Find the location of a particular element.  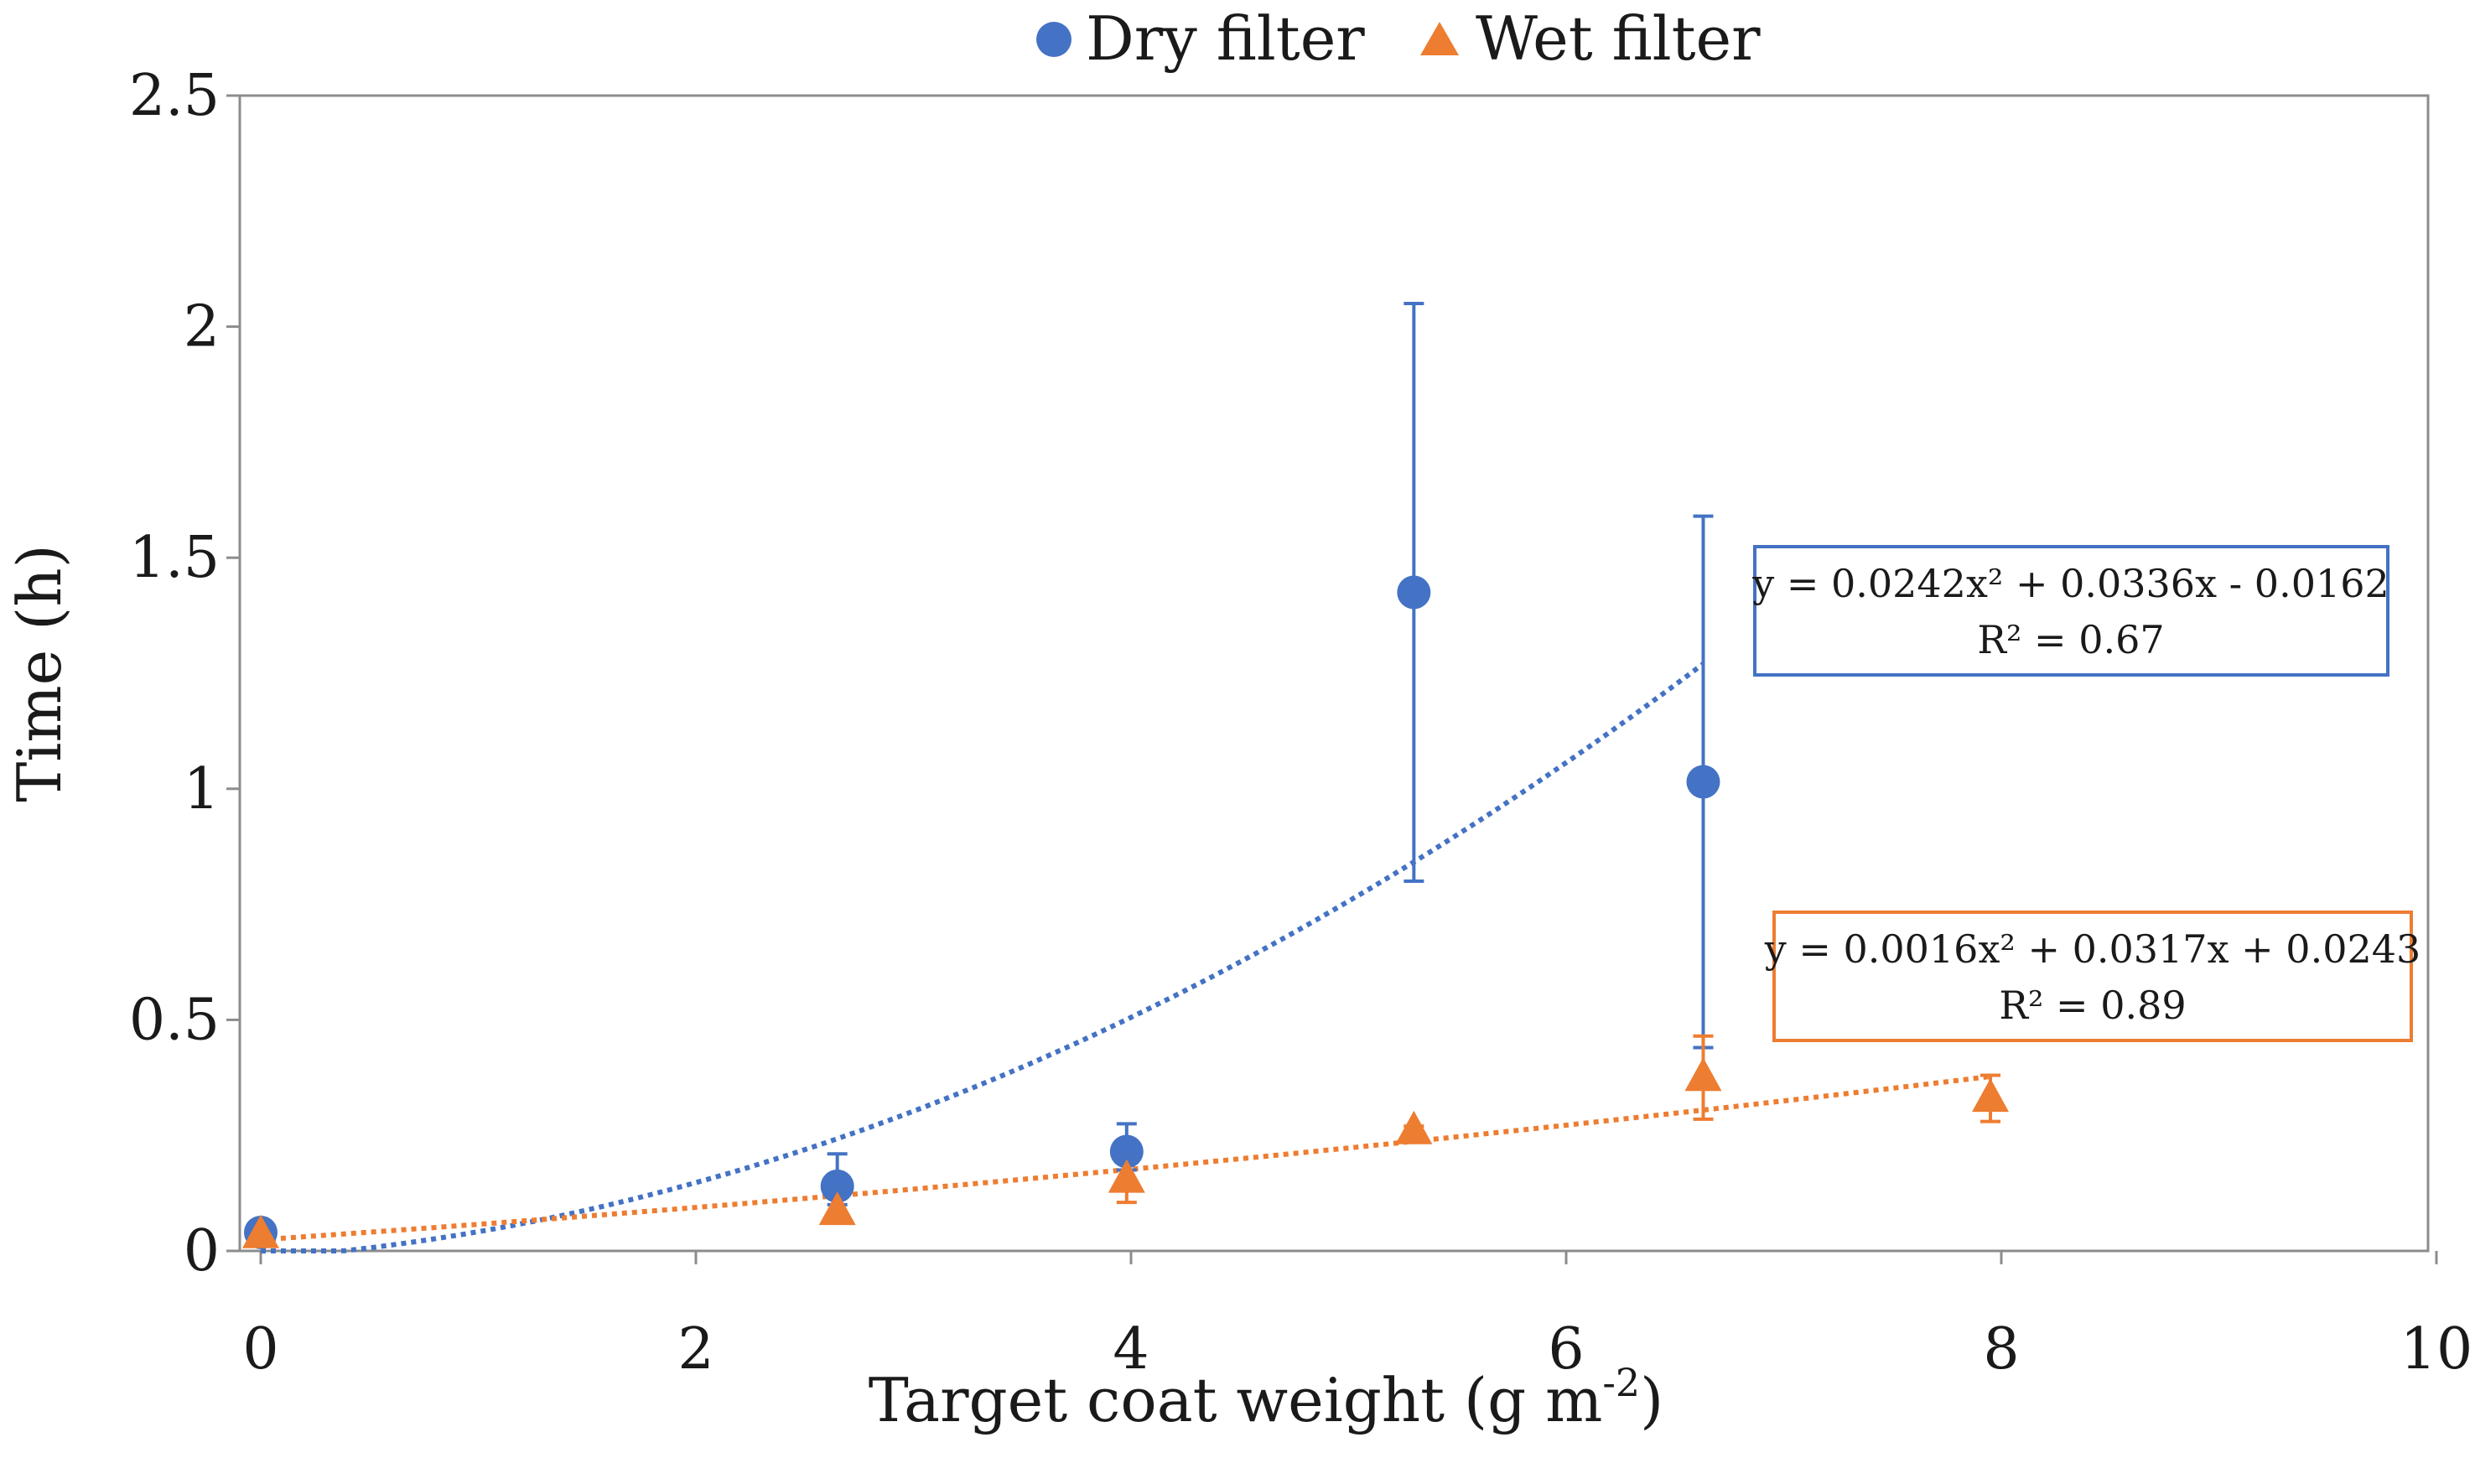

x-tick-label: 0 is located at coordinates (260, 1349).